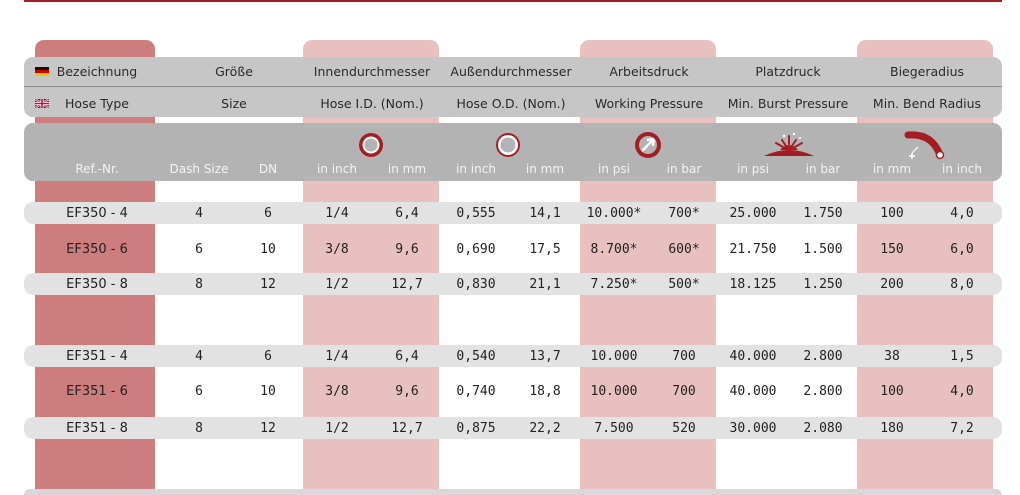 The width and height of the screenshot is (1020, 495). What do you see at coordinates (788, 71) in the screenshot?
I see `header-de-burst-pressure: Platzdruck` at bounding box center [788, 71].